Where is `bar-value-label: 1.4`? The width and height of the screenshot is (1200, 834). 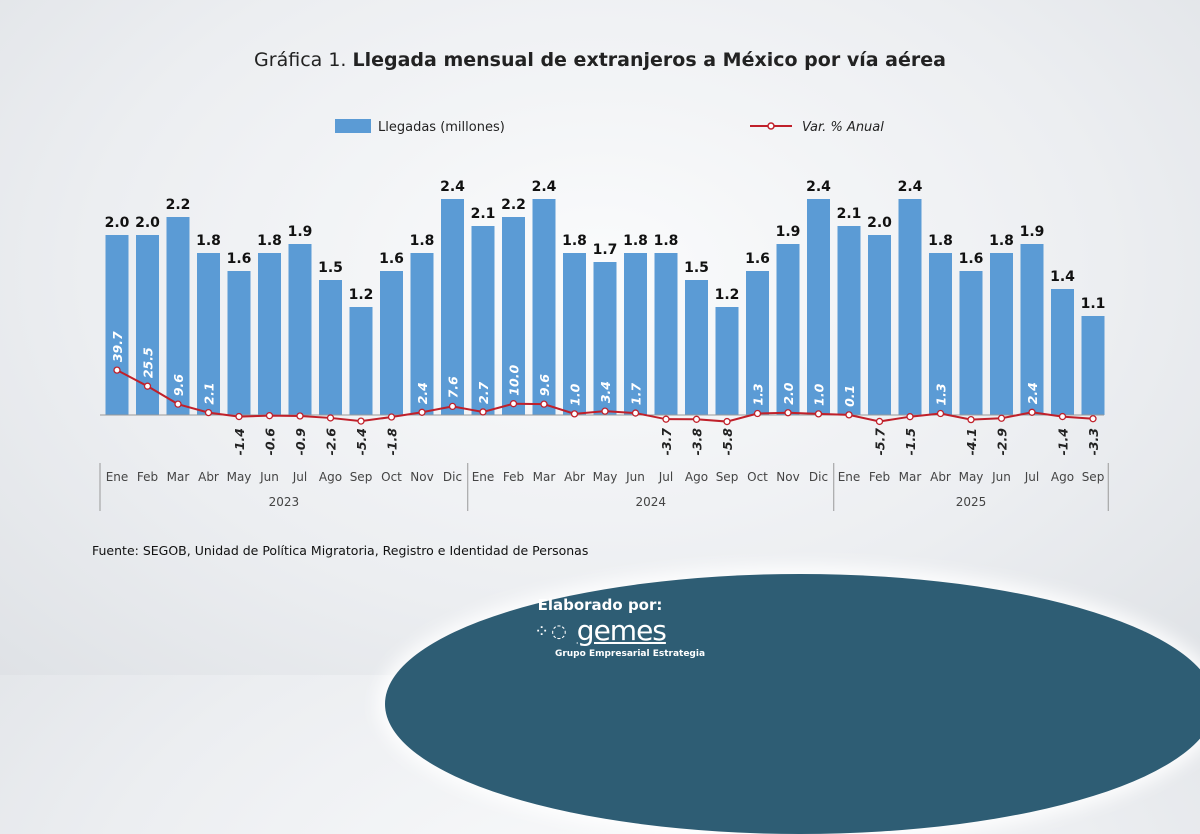 bar-value-label: 1.4 is located at coordinates (1062, 277).